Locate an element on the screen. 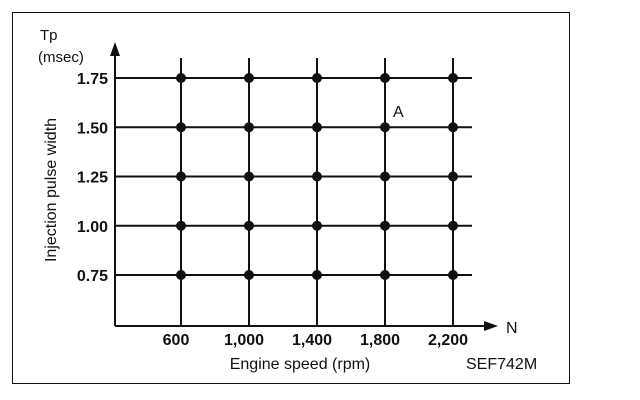  x-tick-label-2: 1,400 is located at coordinates (312, 340).